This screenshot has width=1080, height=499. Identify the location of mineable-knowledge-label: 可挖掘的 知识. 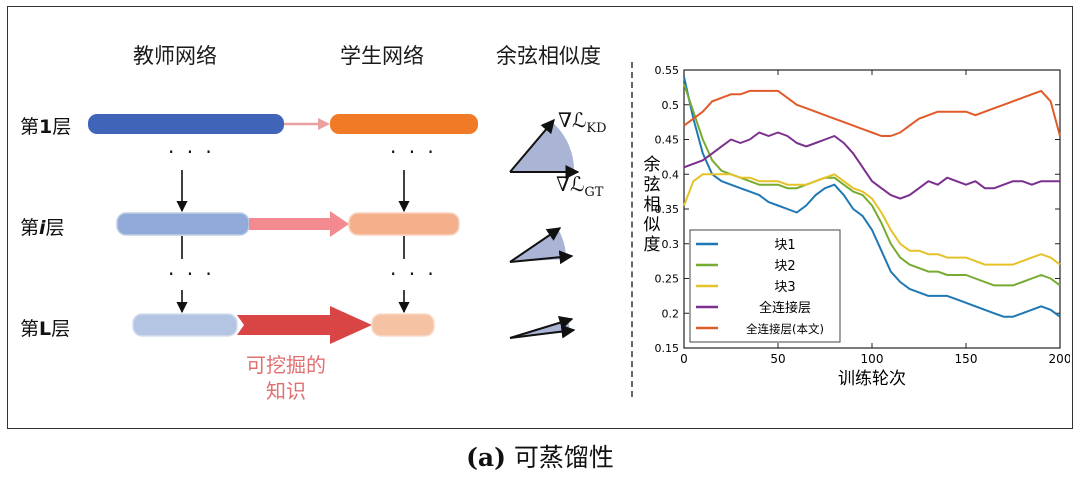
(286, 378).